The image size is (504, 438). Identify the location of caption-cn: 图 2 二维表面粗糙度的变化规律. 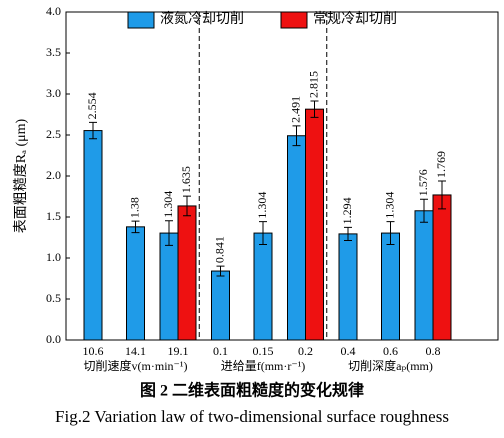
(252, 390).